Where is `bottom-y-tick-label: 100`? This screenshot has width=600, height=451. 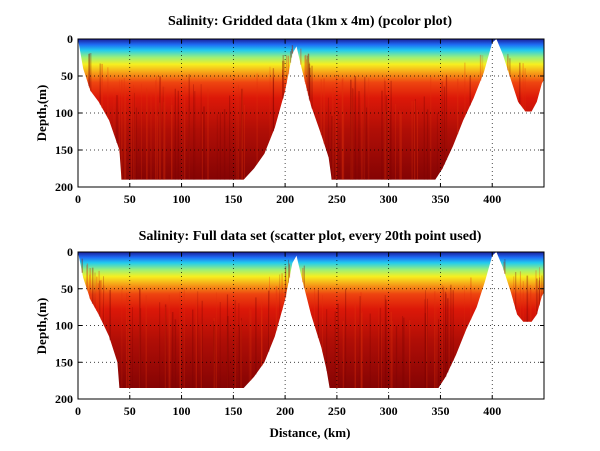
bottom-y-tick-label: 100 is located at coordinates (64, 326).